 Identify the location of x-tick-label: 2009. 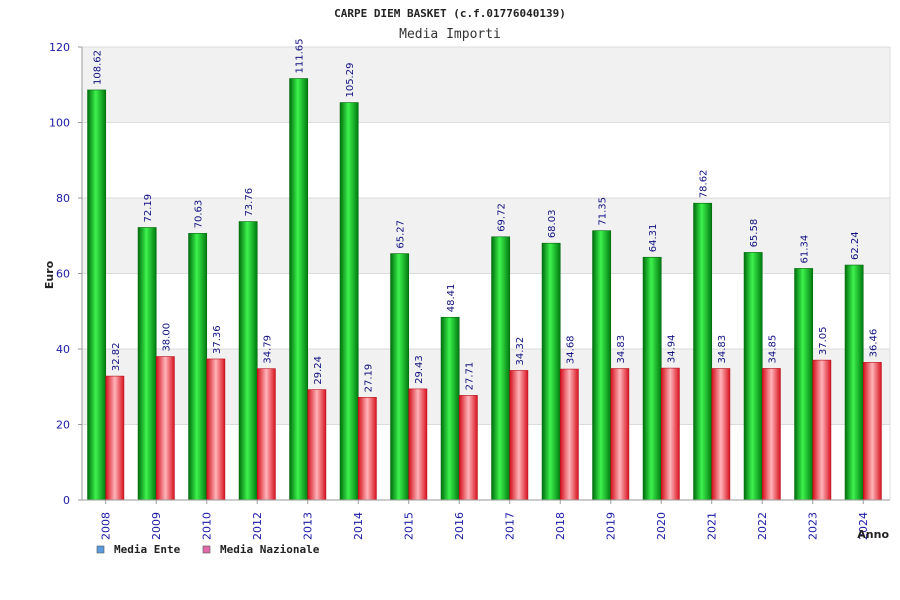
(156, 526).